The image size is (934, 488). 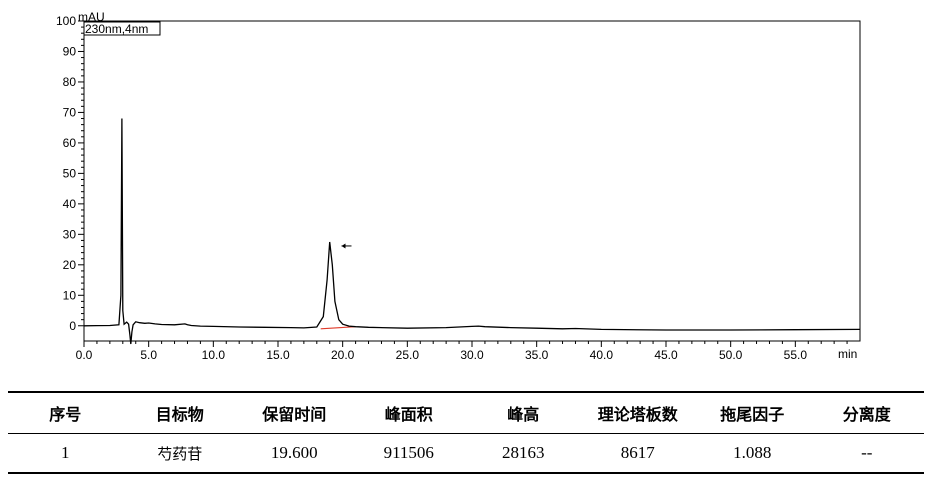 I want to click on table-header-row: 序号 目标物 保留时间 峰面积 峰高 理论塔板数 拖尾因子 分离度, so click(x=466, y=412).